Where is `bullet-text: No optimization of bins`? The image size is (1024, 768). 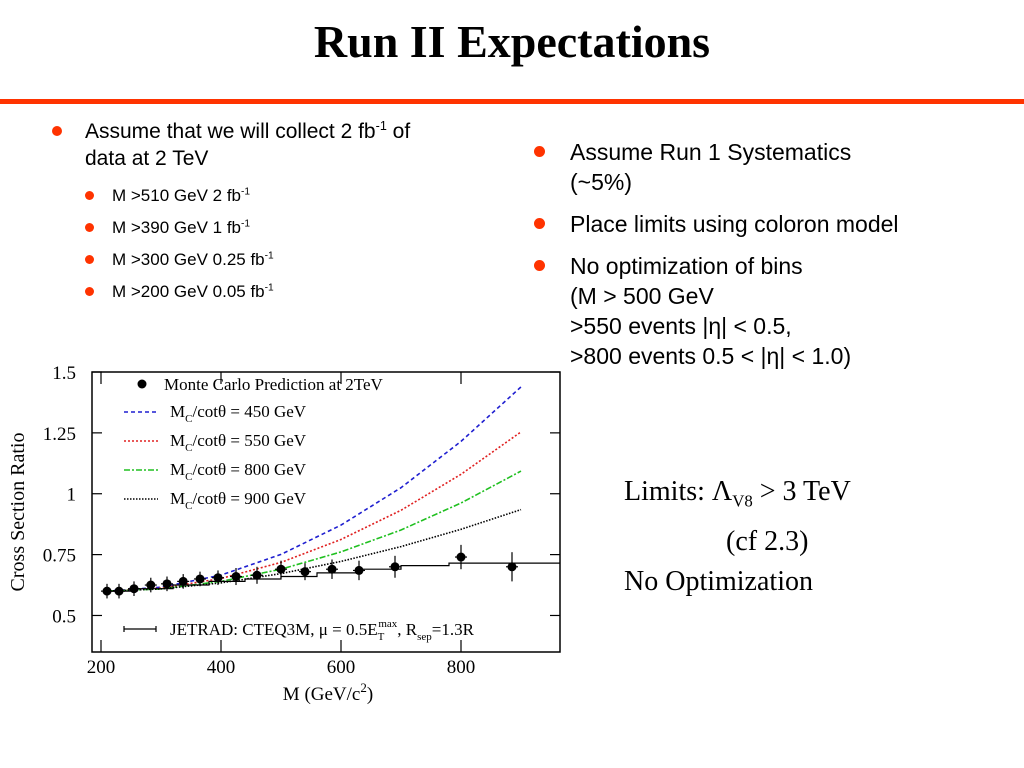
bullet-text: No optimization of bins is located at coordinates (686, 266).